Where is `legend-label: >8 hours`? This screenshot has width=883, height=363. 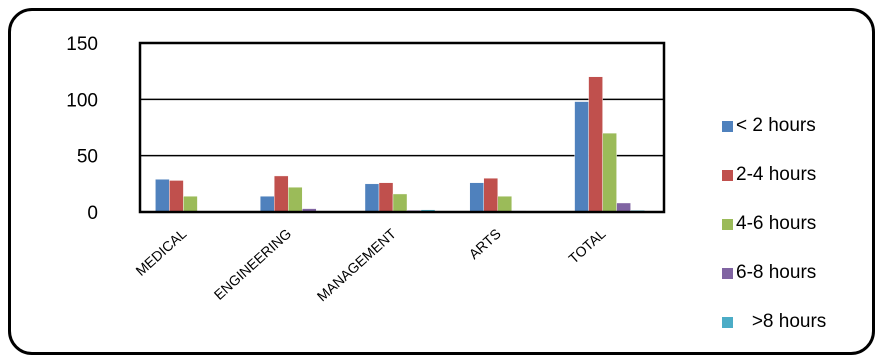
legend-label: >8 hours is located at coordinates (781, 321).